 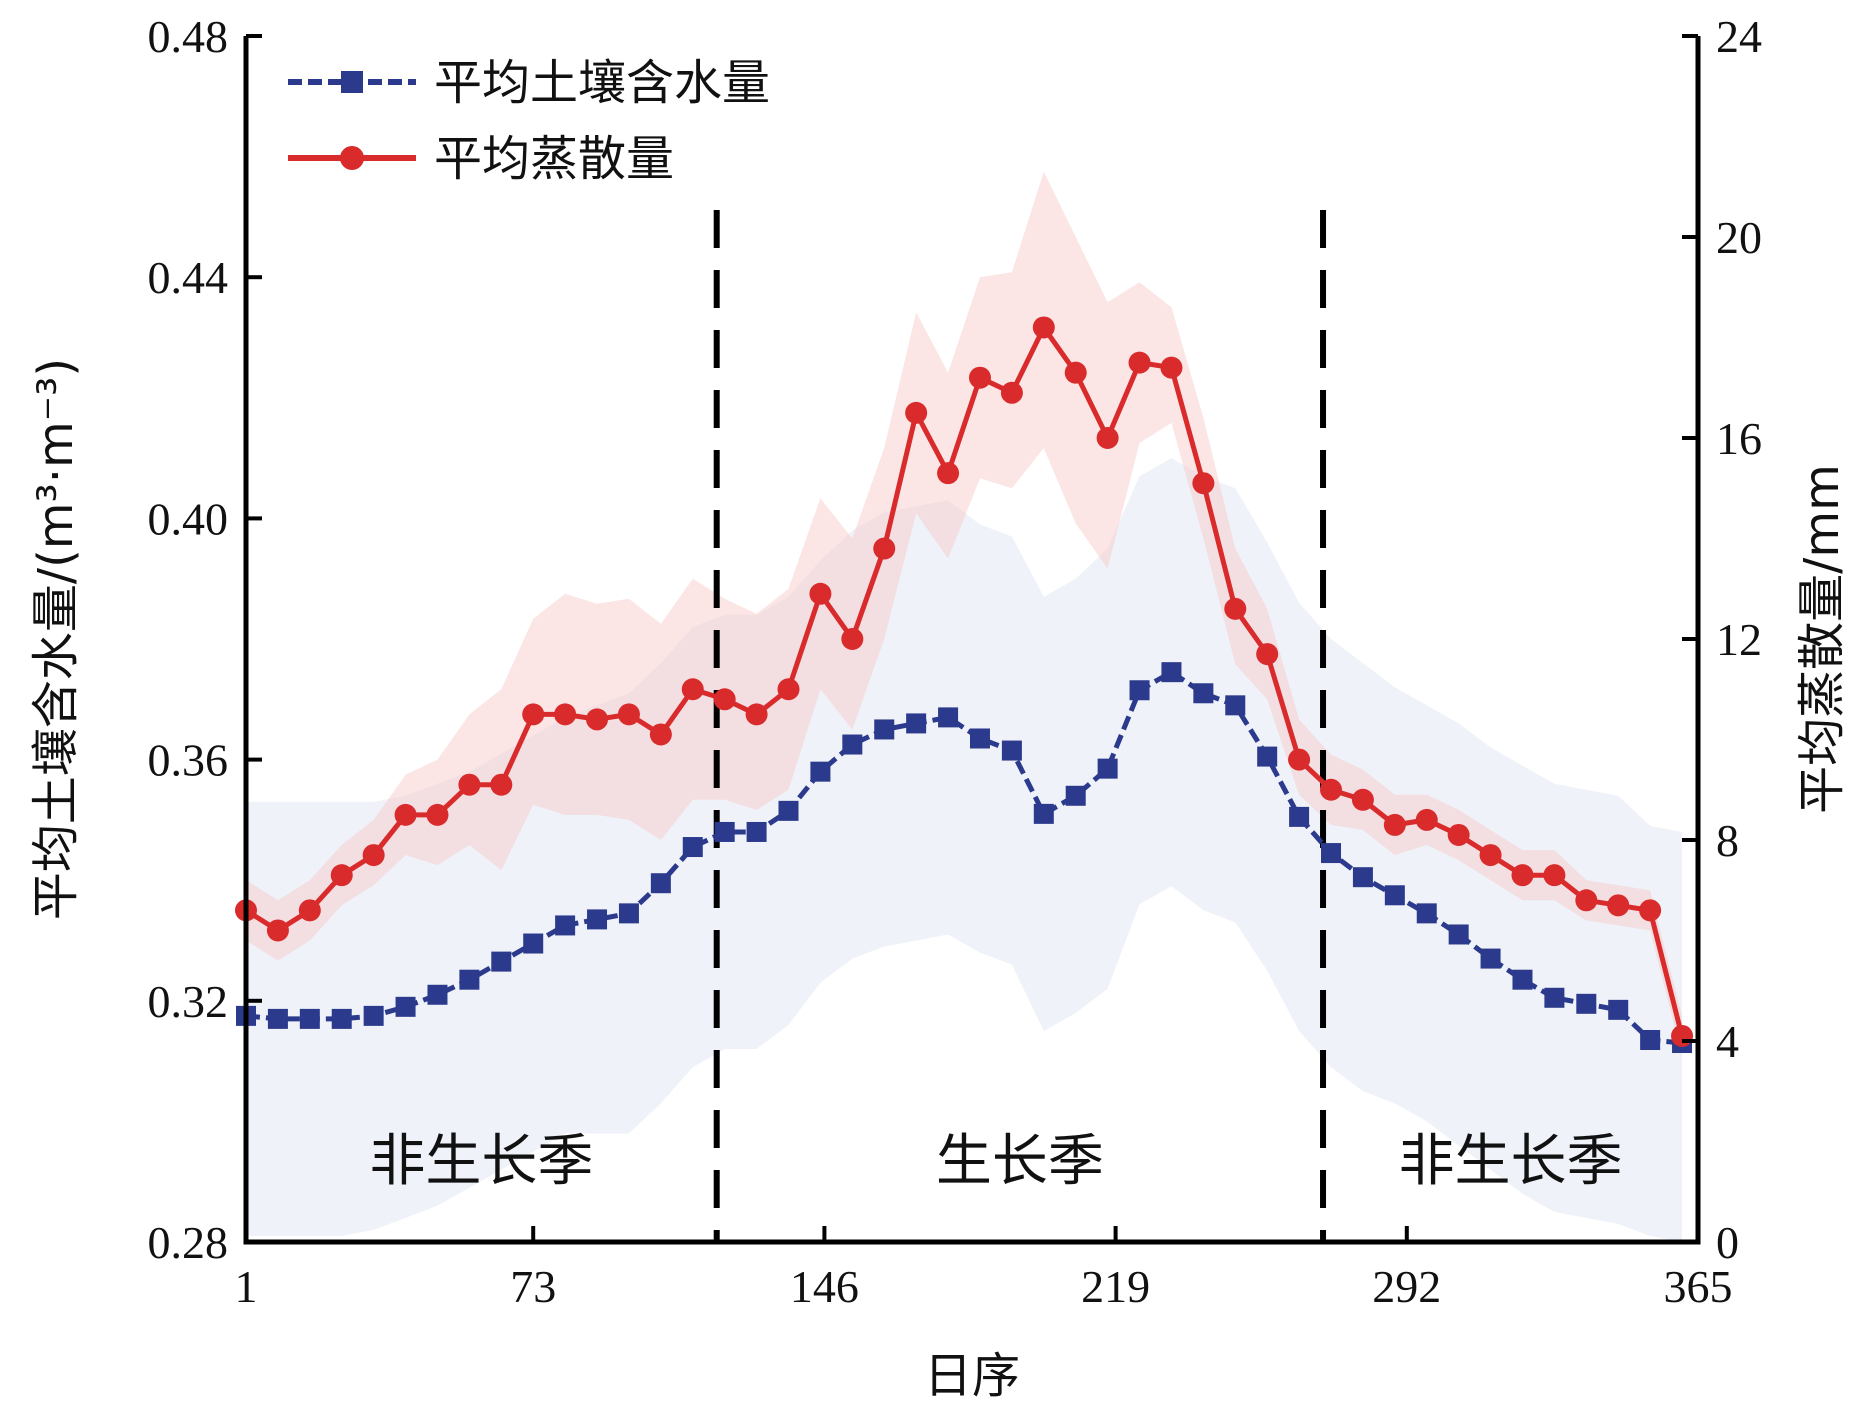 What do you see at coordinates (481, 1161) in the screenshot?
I see `season-label-0: 非生长季` at bounding box center [481, 1161].